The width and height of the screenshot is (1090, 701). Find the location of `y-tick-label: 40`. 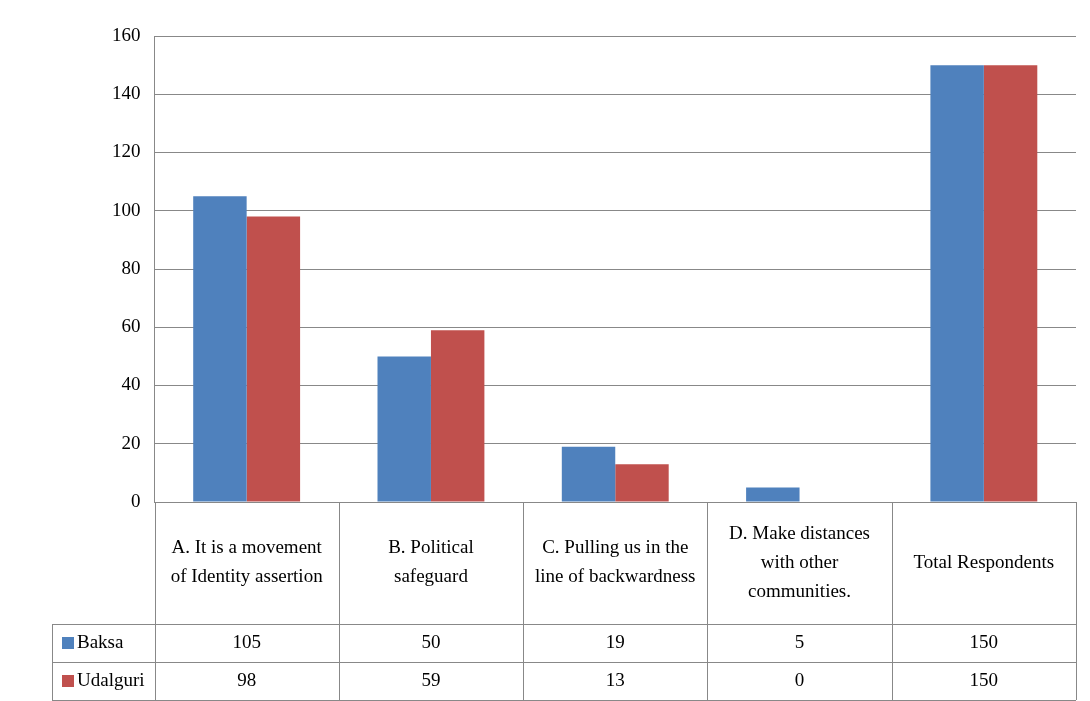

y-tick-label: 40 is located at coordinates (131, 384).